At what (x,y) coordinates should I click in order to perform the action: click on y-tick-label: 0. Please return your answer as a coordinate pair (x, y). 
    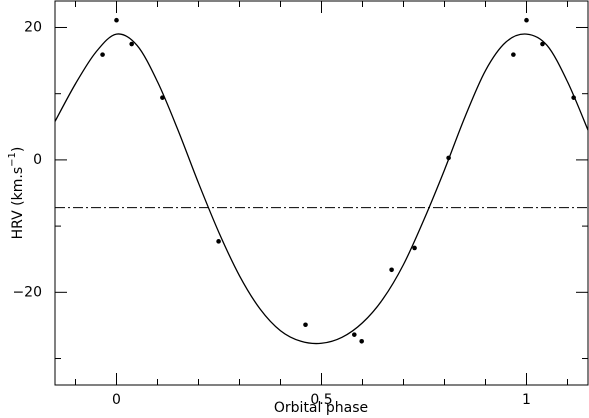
    Looking at the image, I should click on (37, 160).